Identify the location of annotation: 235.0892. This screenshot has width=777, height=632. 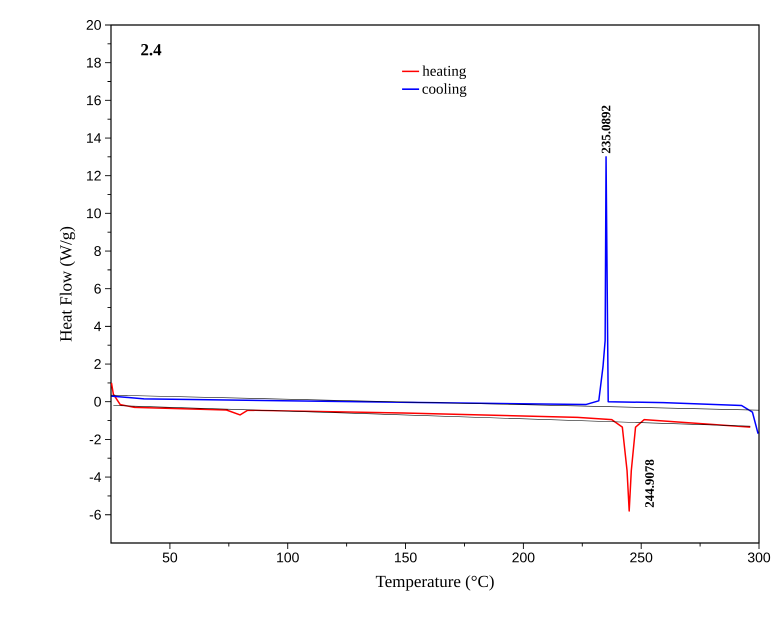
(606, 130).